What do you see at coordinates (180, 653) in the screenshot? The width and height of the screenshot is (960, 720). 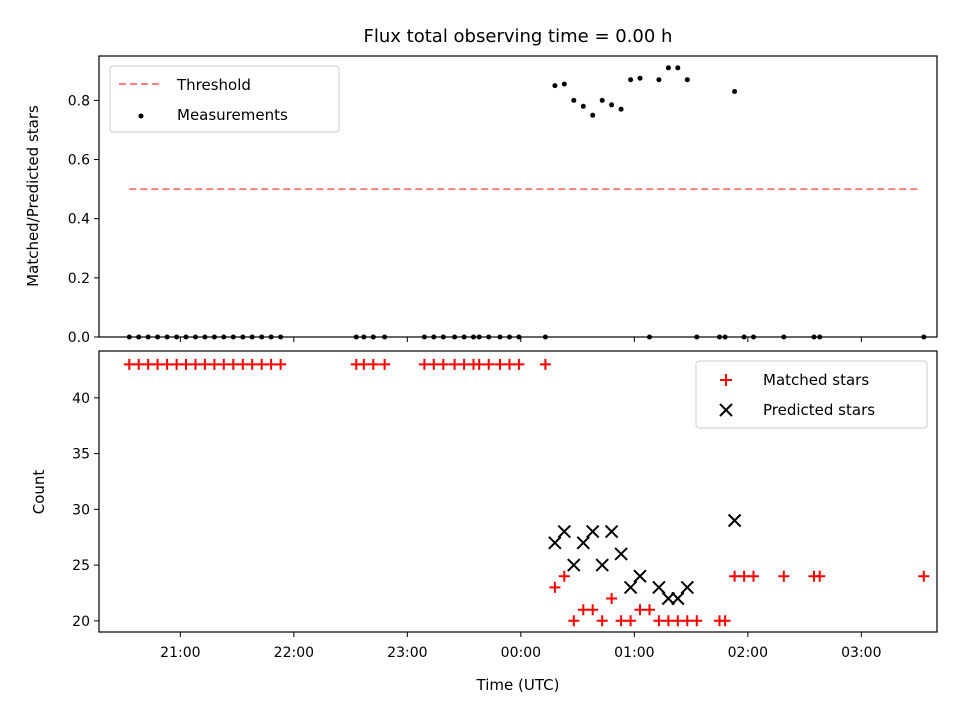 I see `x-tick-label: 21:00` at bounding box center [180, 653].